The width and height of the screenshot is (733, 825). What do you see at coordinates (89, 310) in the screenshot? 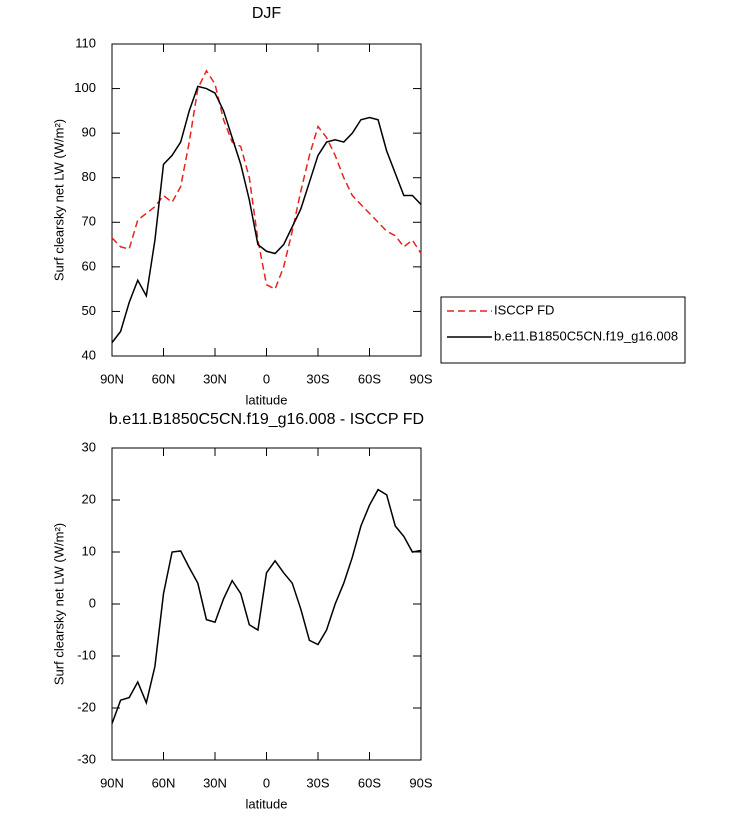
I see `y-tick-label: 50` at bounding box center [89, 310].